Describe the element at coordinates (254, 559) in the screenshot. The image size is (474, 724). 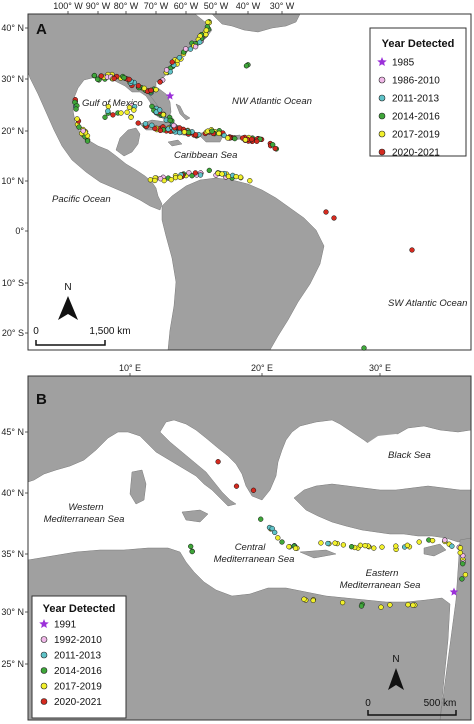
I see `central-med-label-2: Mediterranean Sea` at that location.